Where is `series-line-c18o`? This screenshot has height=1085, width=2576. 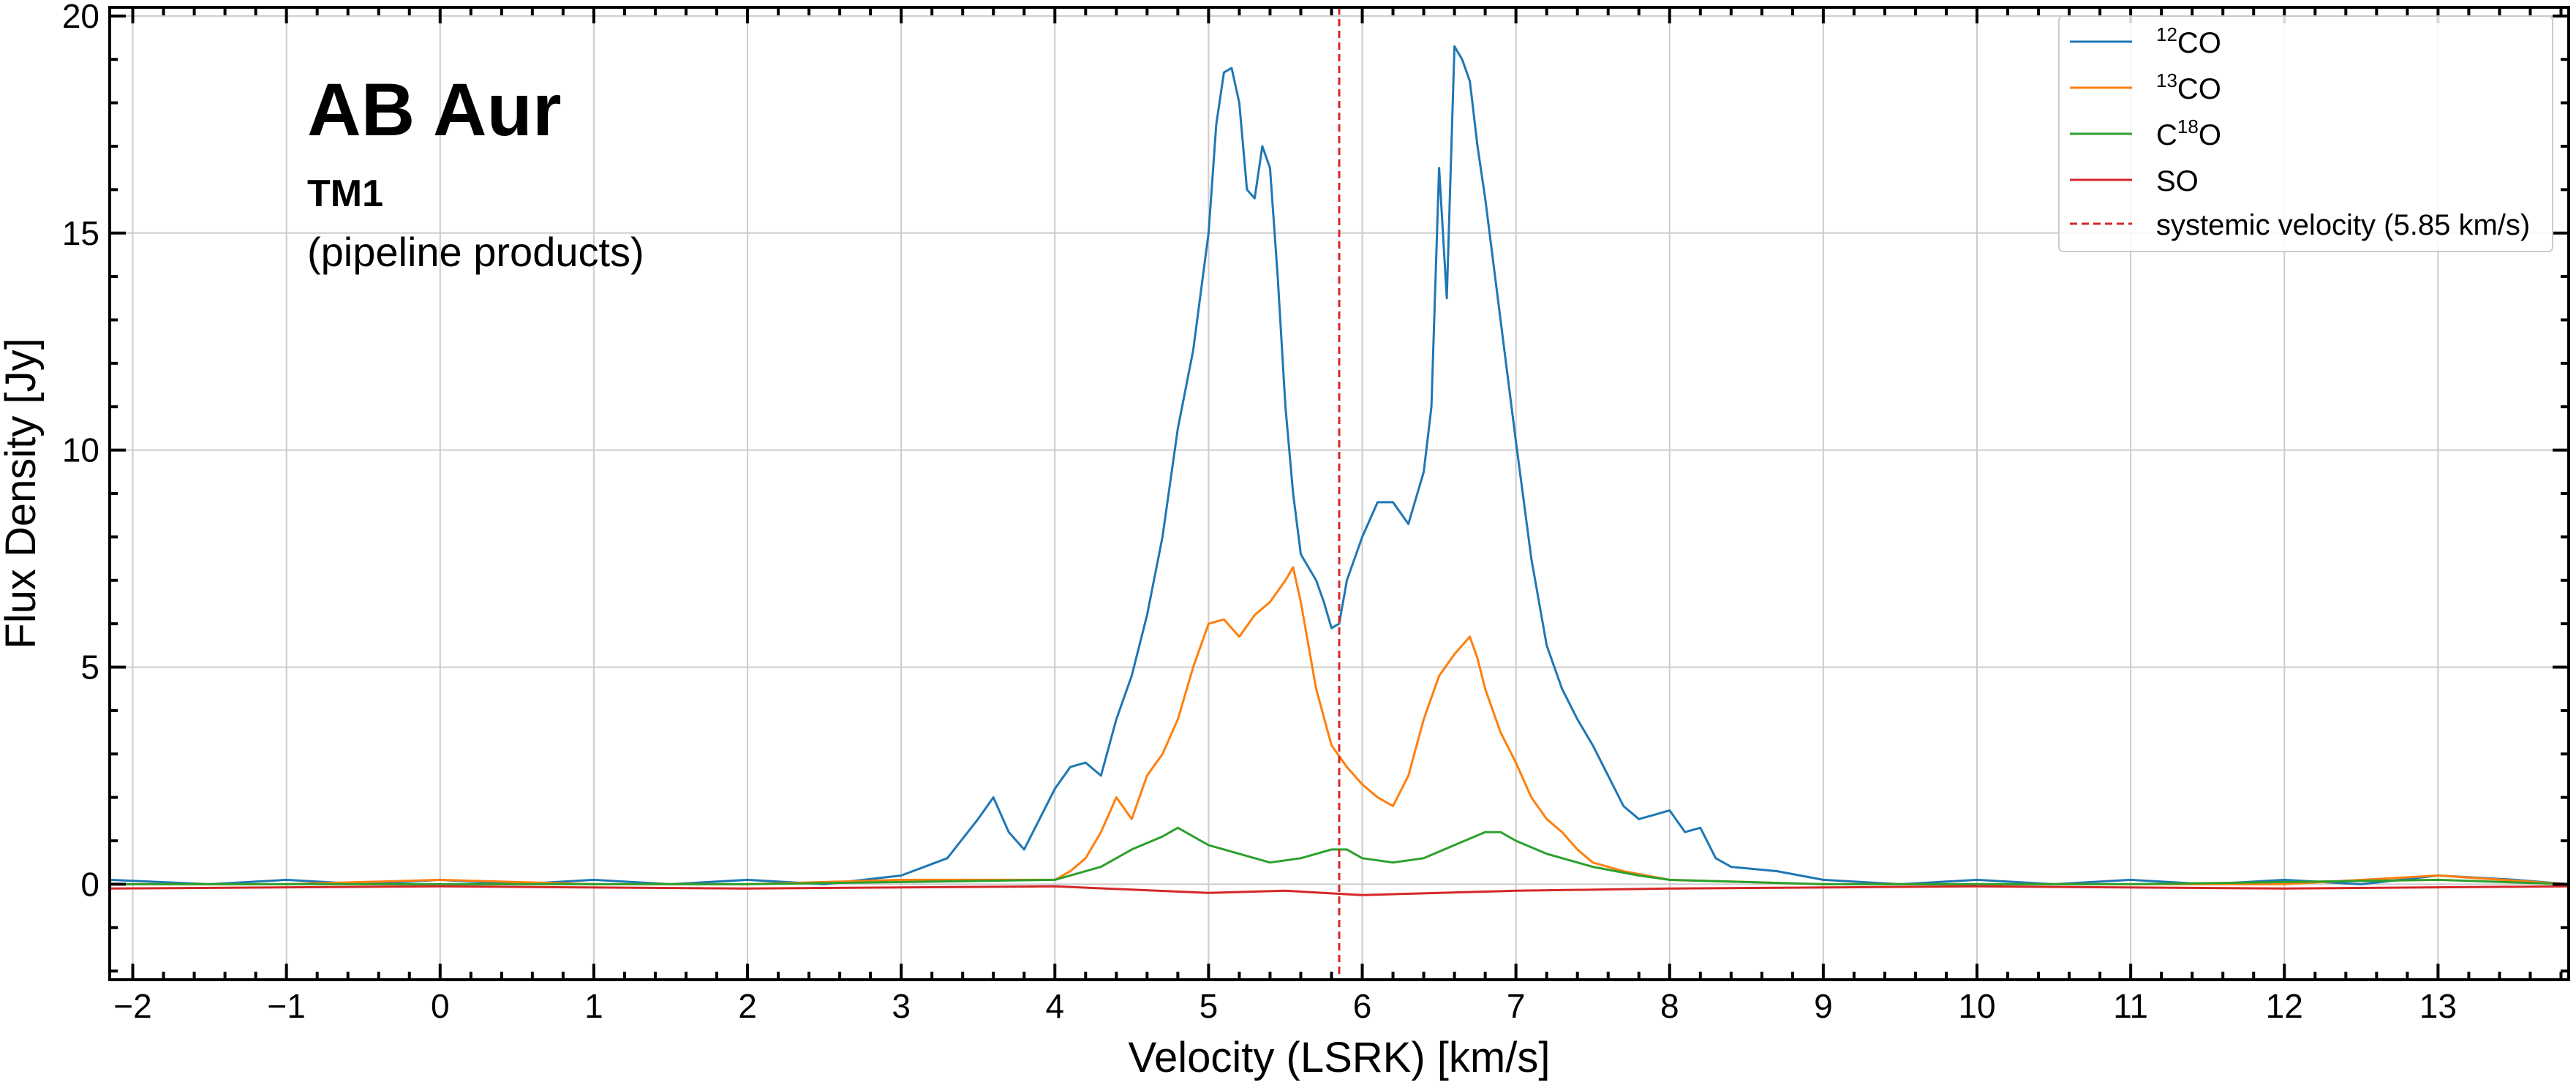
series-line-c18o is located at coordinates (1339, 855).